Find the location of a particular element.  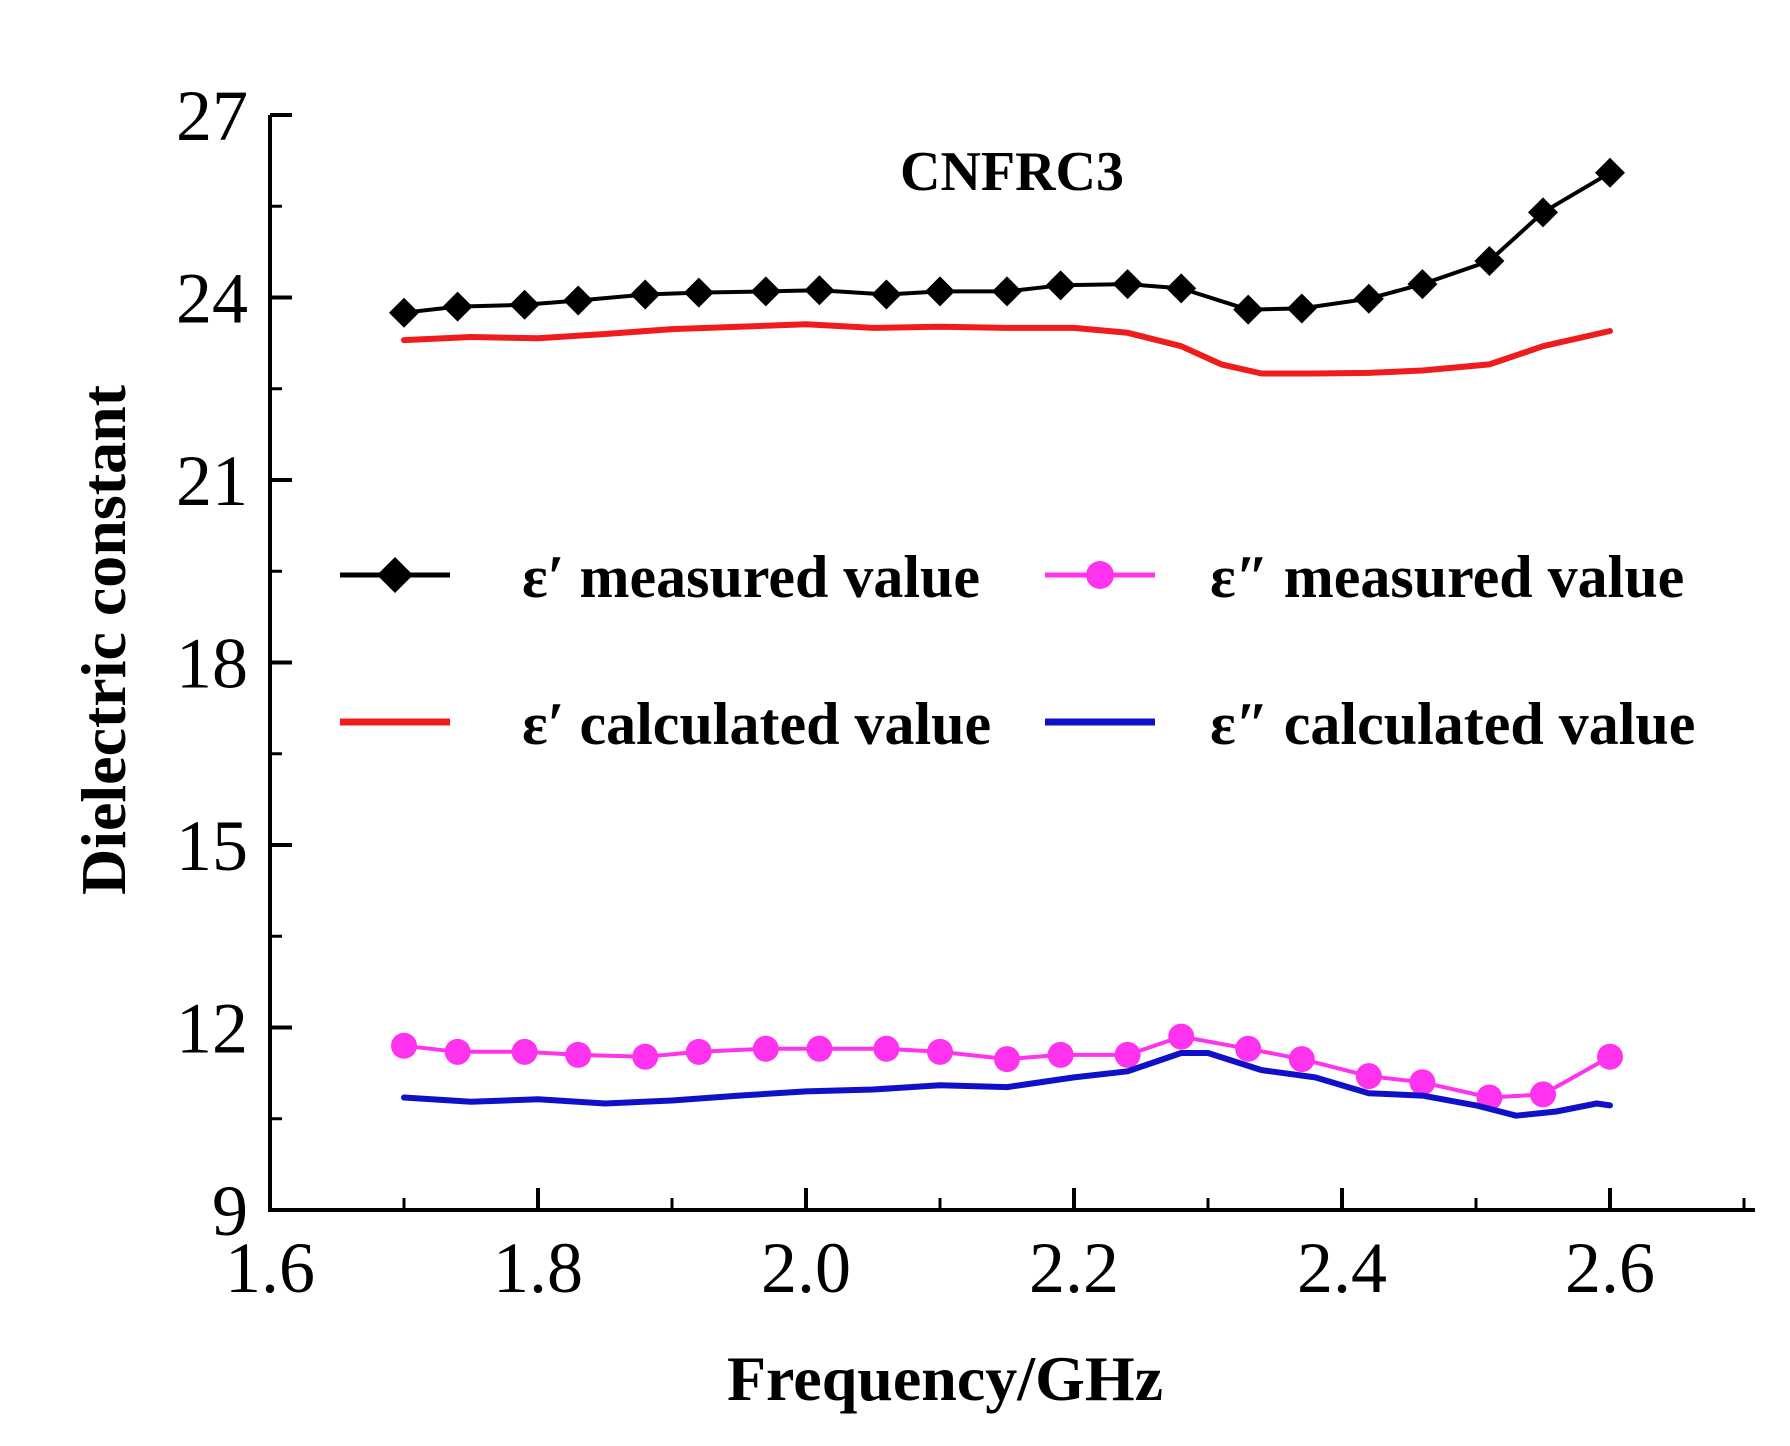

y-tick-label: 18 is located at coordinates (212, 664).